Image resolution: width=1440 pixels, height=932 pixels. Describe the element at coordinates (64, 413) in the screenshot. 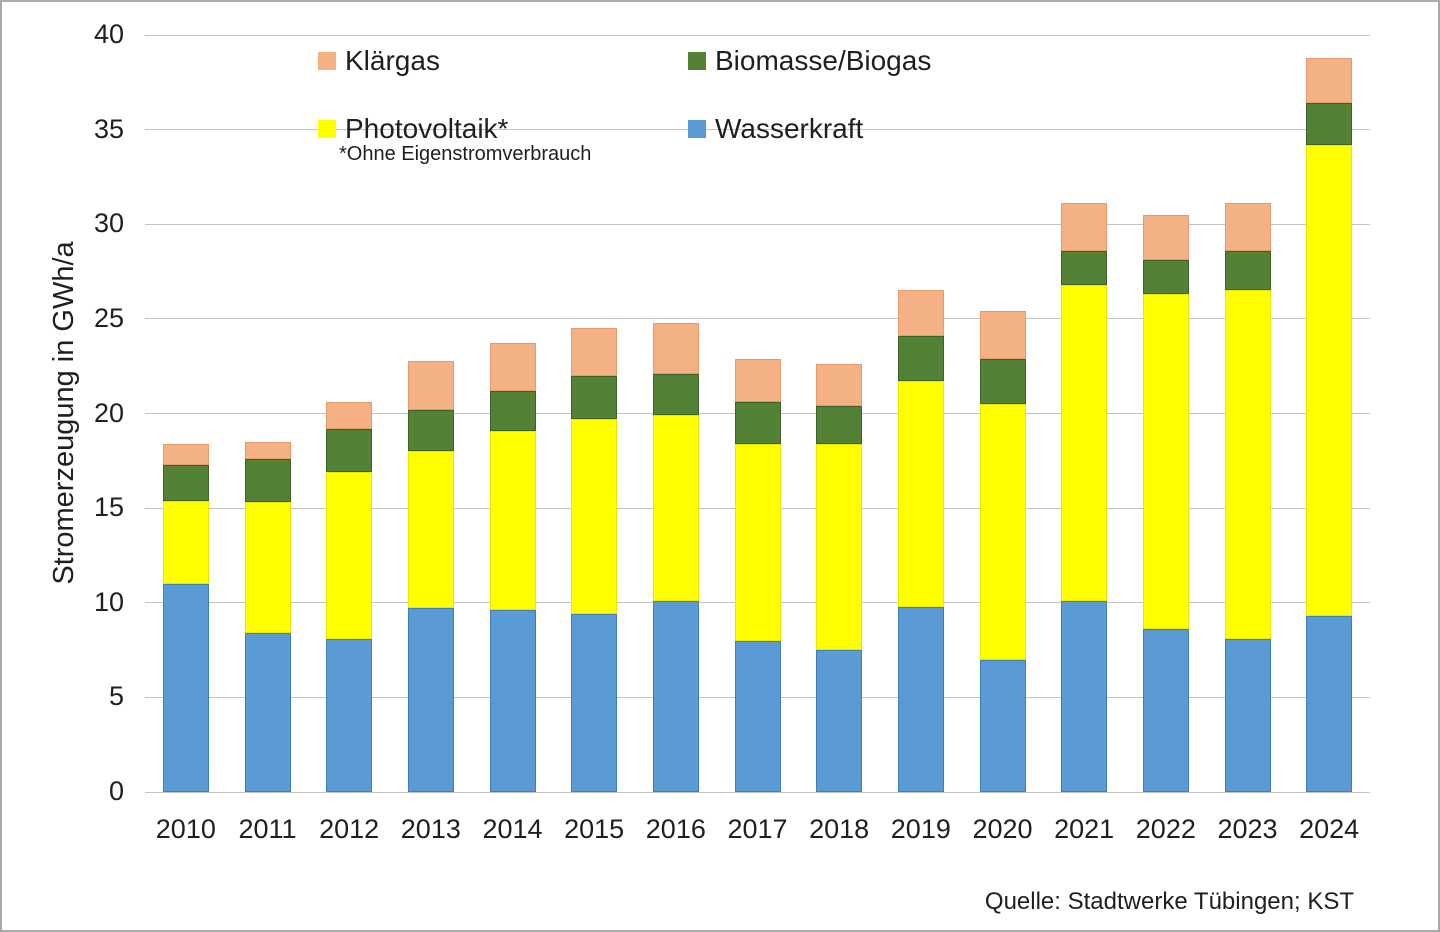

I see `y-axis-title: Stromerzeugung in GWh/a` at that location.